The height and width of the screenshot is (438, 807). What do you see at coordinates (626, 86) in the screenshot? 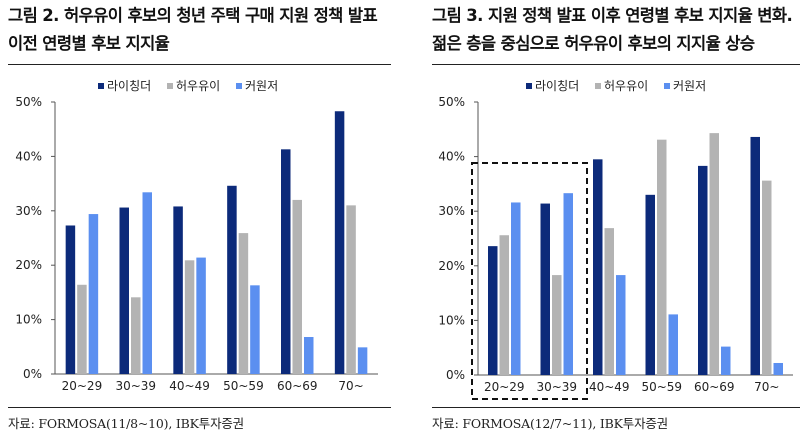
I see `right-legend-label: 허우유이` at bounding box center [626, 86].